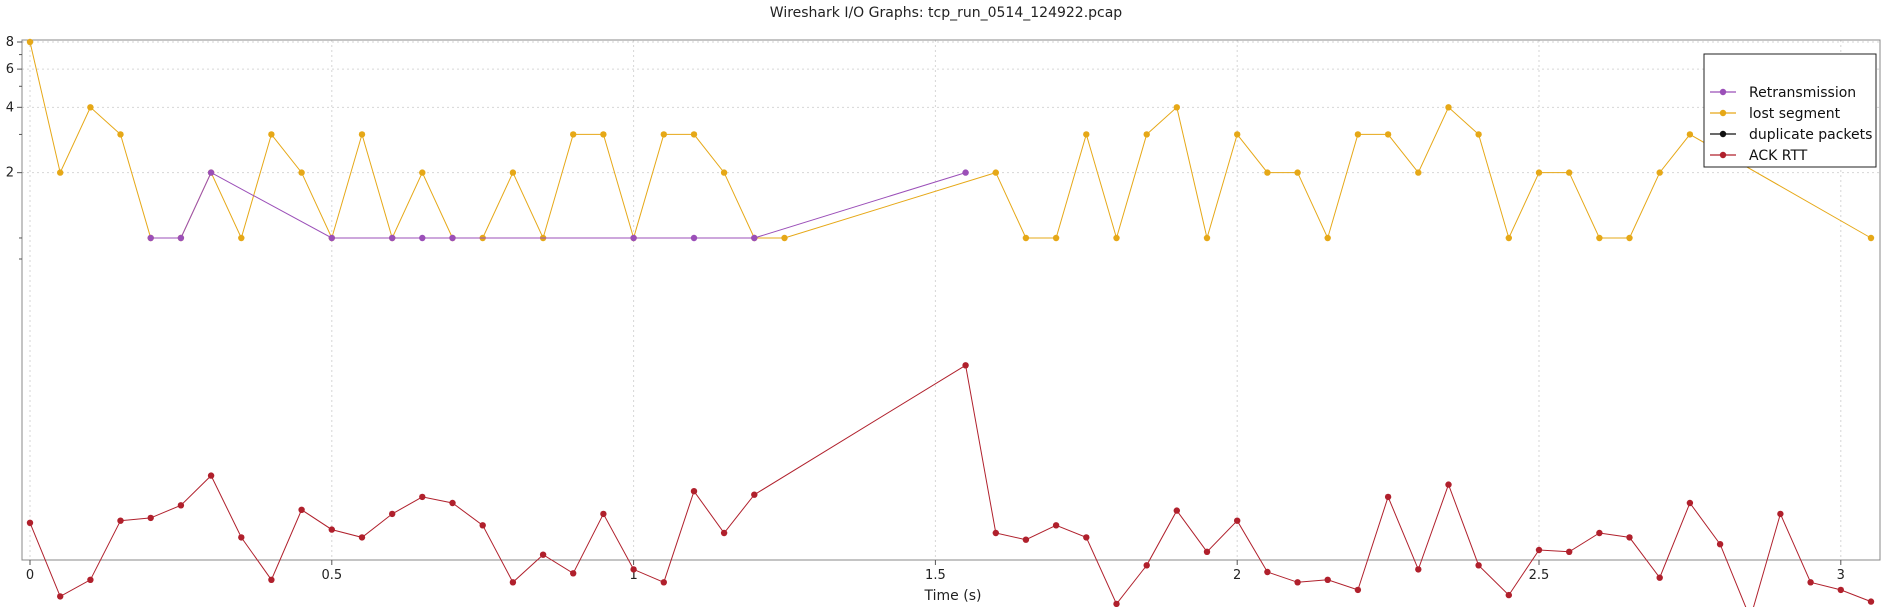 This screenshot has width=1892, height=607. I want to click on legend-box, so click(1790, 110).